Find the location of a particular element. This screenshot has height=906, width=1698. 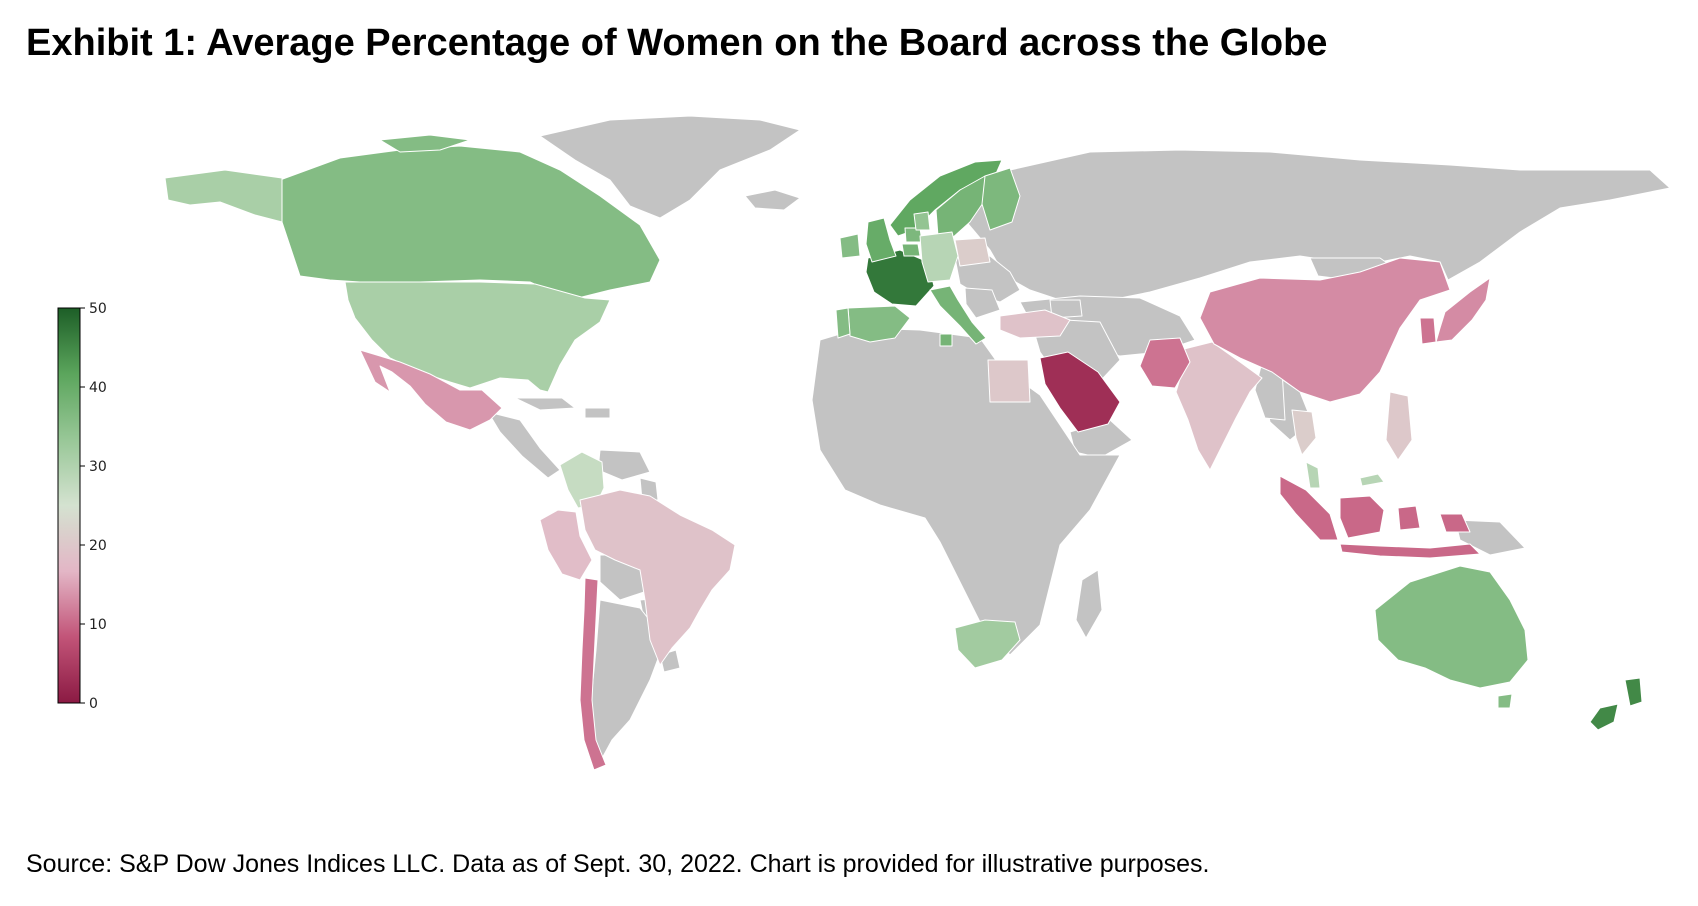

land-greenland is located at coordinates (670, 167).